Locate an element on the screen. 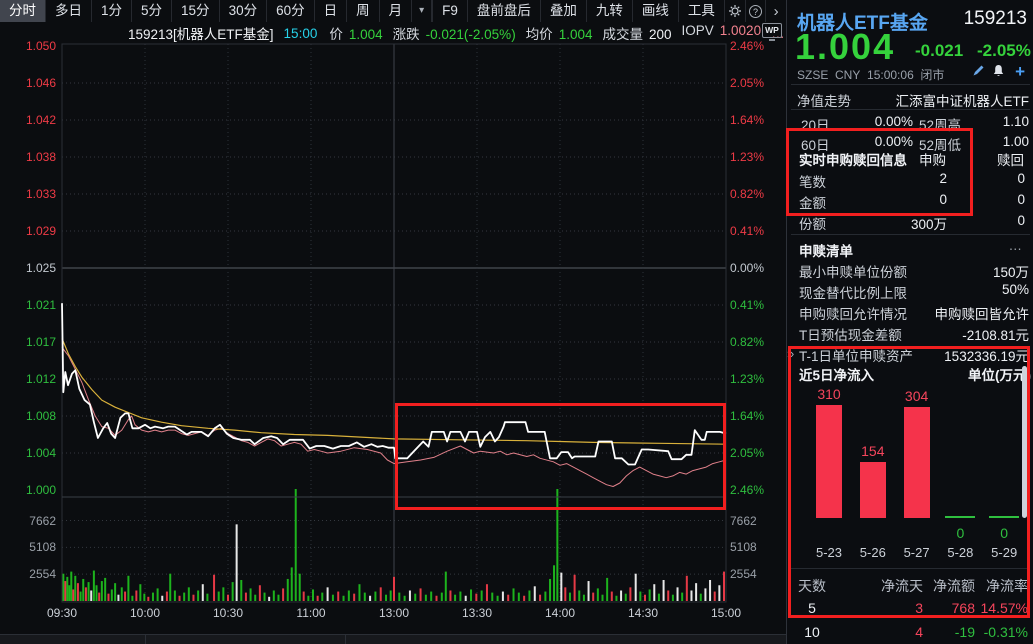 Image resolution: width=1033 pixels, height=644 pixels. flow-unit-label: 单位(万元) is located at coordinates (999, 375).